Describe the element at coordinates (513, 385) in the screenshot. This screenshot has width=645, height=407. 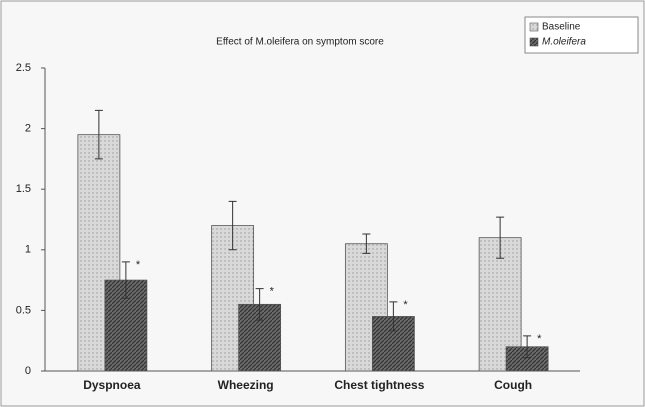
I see `x-tick-label: Cough` at that location.